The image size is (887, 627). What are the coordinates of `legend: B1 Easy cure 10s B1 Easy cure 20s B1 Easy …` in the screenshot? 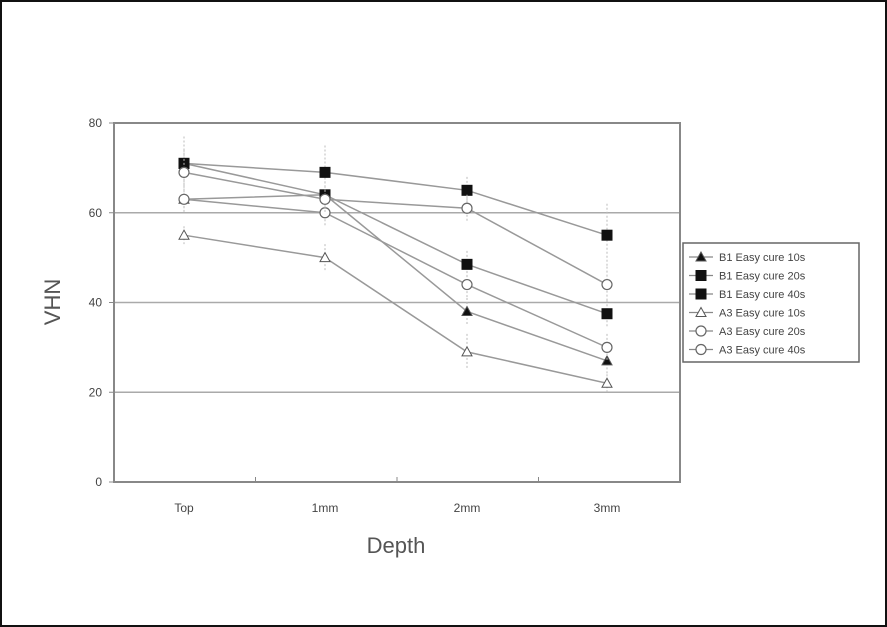 It's located at (771, 302).